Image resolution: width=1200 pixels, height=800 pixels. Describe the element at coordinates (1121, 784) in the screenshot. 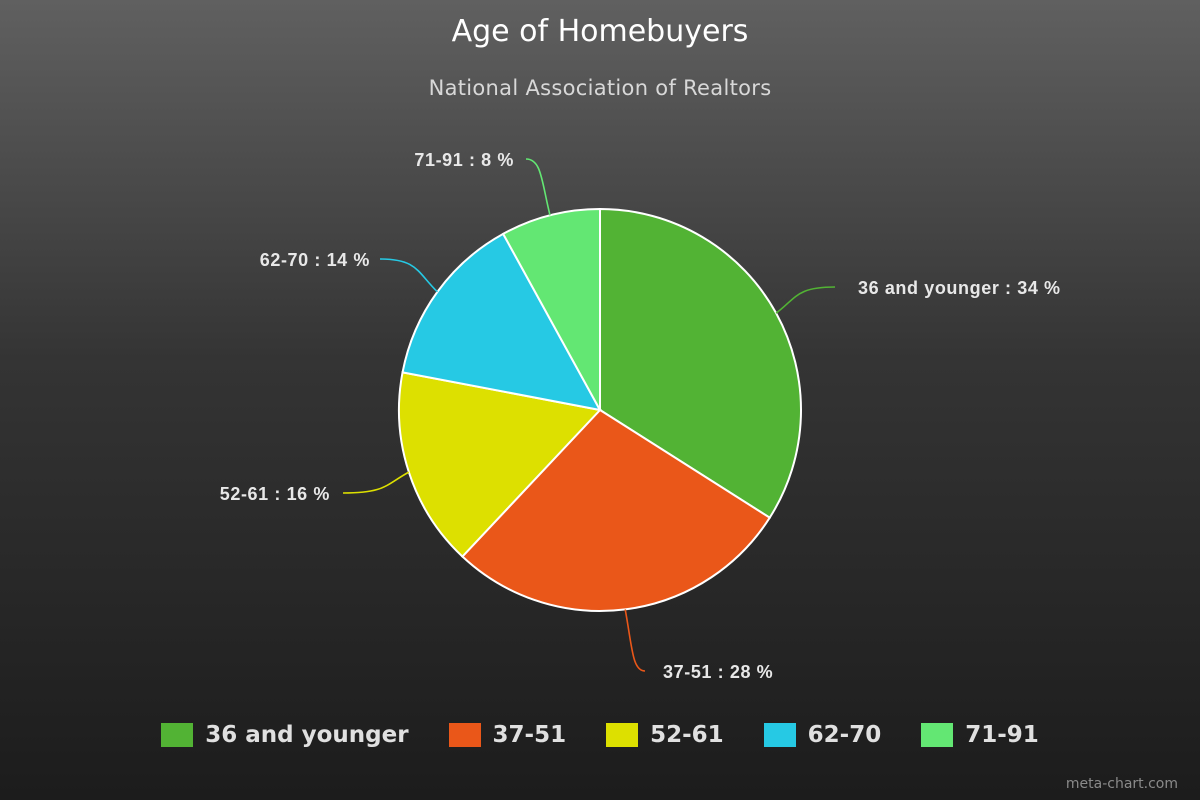

I see `credit-text: meta-chart.com` at that location.